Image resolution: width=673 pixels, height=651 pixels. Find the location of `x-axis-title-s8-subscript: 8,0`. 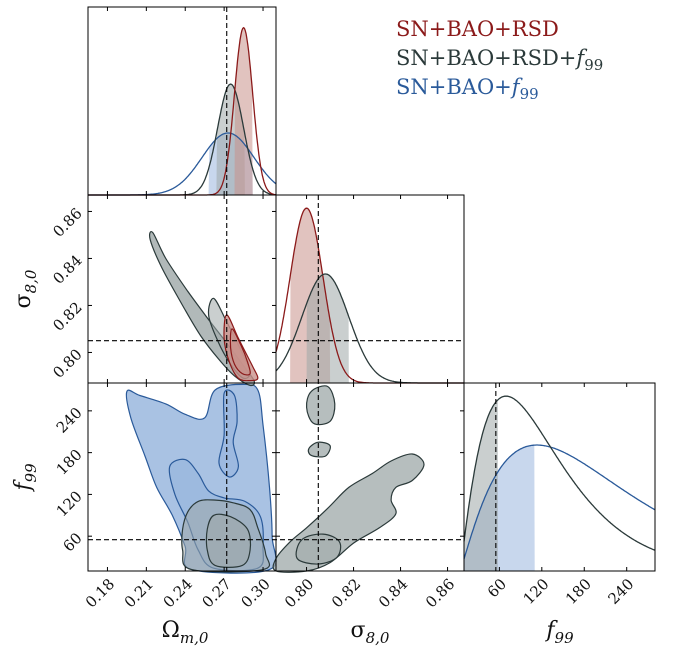

x-axis-title-s8-subscript: 8,0 is located at coordinates (378, 638).